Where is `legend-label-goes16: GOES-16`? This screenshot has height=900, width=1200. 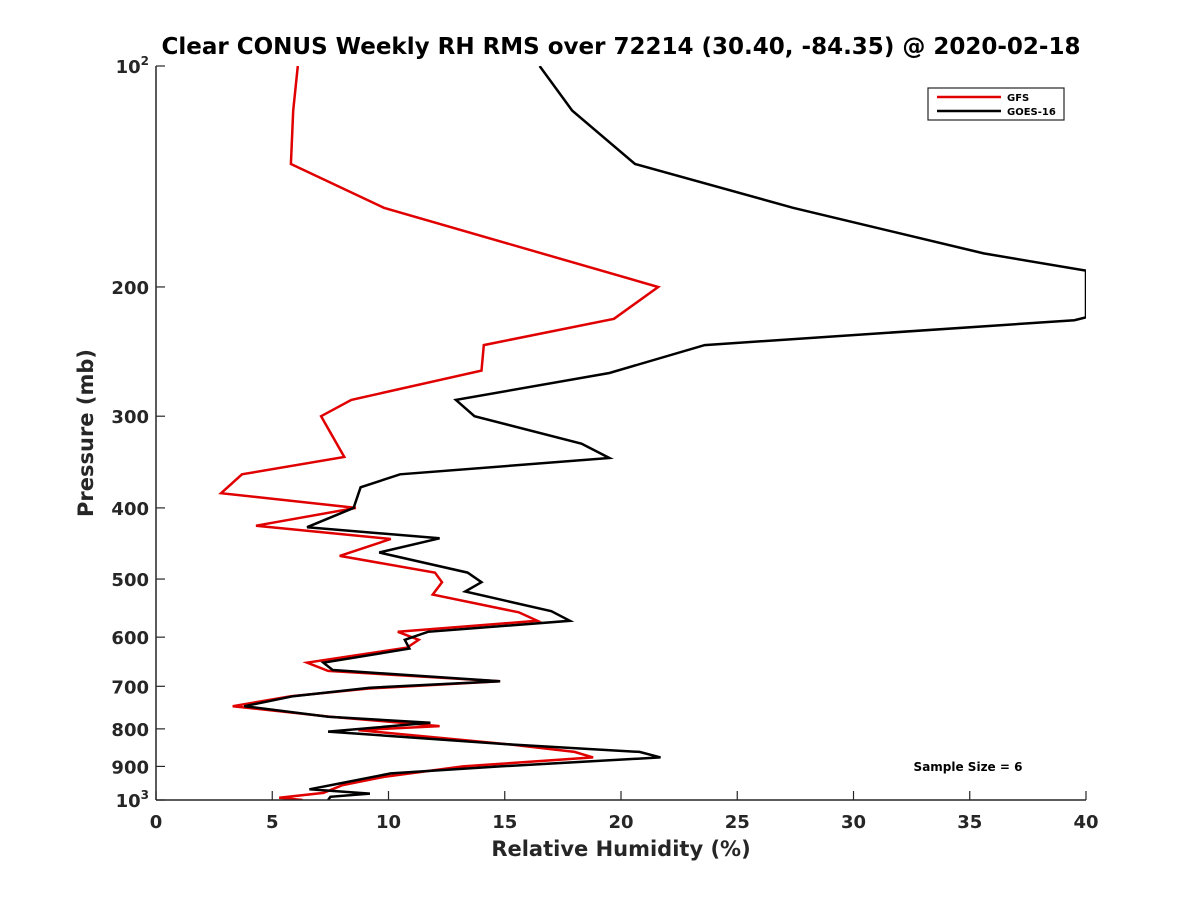
legend-label-goes16: GOES-16 is located at coordinates (1031, 112).